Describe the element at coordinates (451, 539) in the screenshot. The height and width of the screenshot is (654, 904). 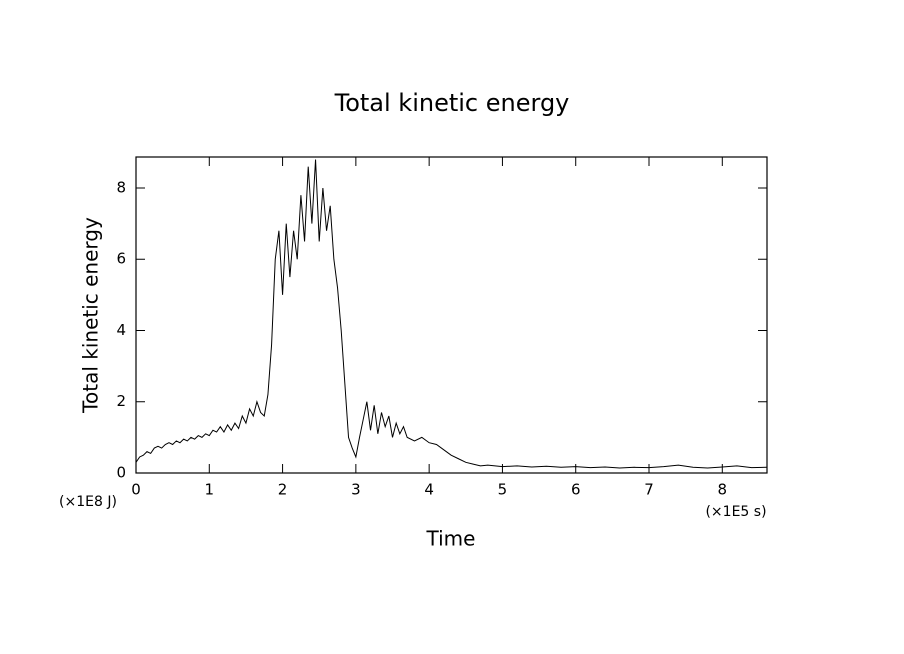
I see `x-axis-label: Time` at that location.